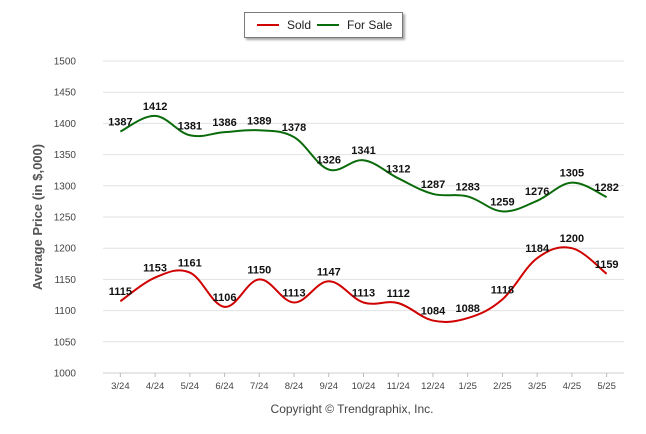 The height and width of the screenshot is (434, 646). What do you see at coordinates (294, 128) in the screenshot?
I see `data-label-for-sale: 1378` at bounding box center [294, 128].